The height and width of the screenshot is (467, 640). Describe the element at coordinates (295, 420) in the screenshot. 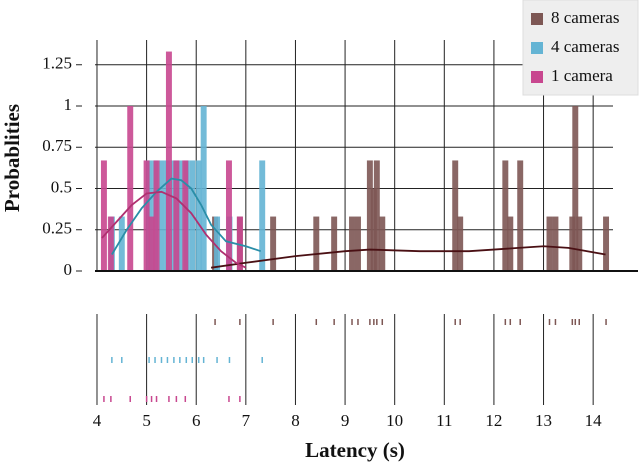

I see `x-tick-label: 8` at that location.